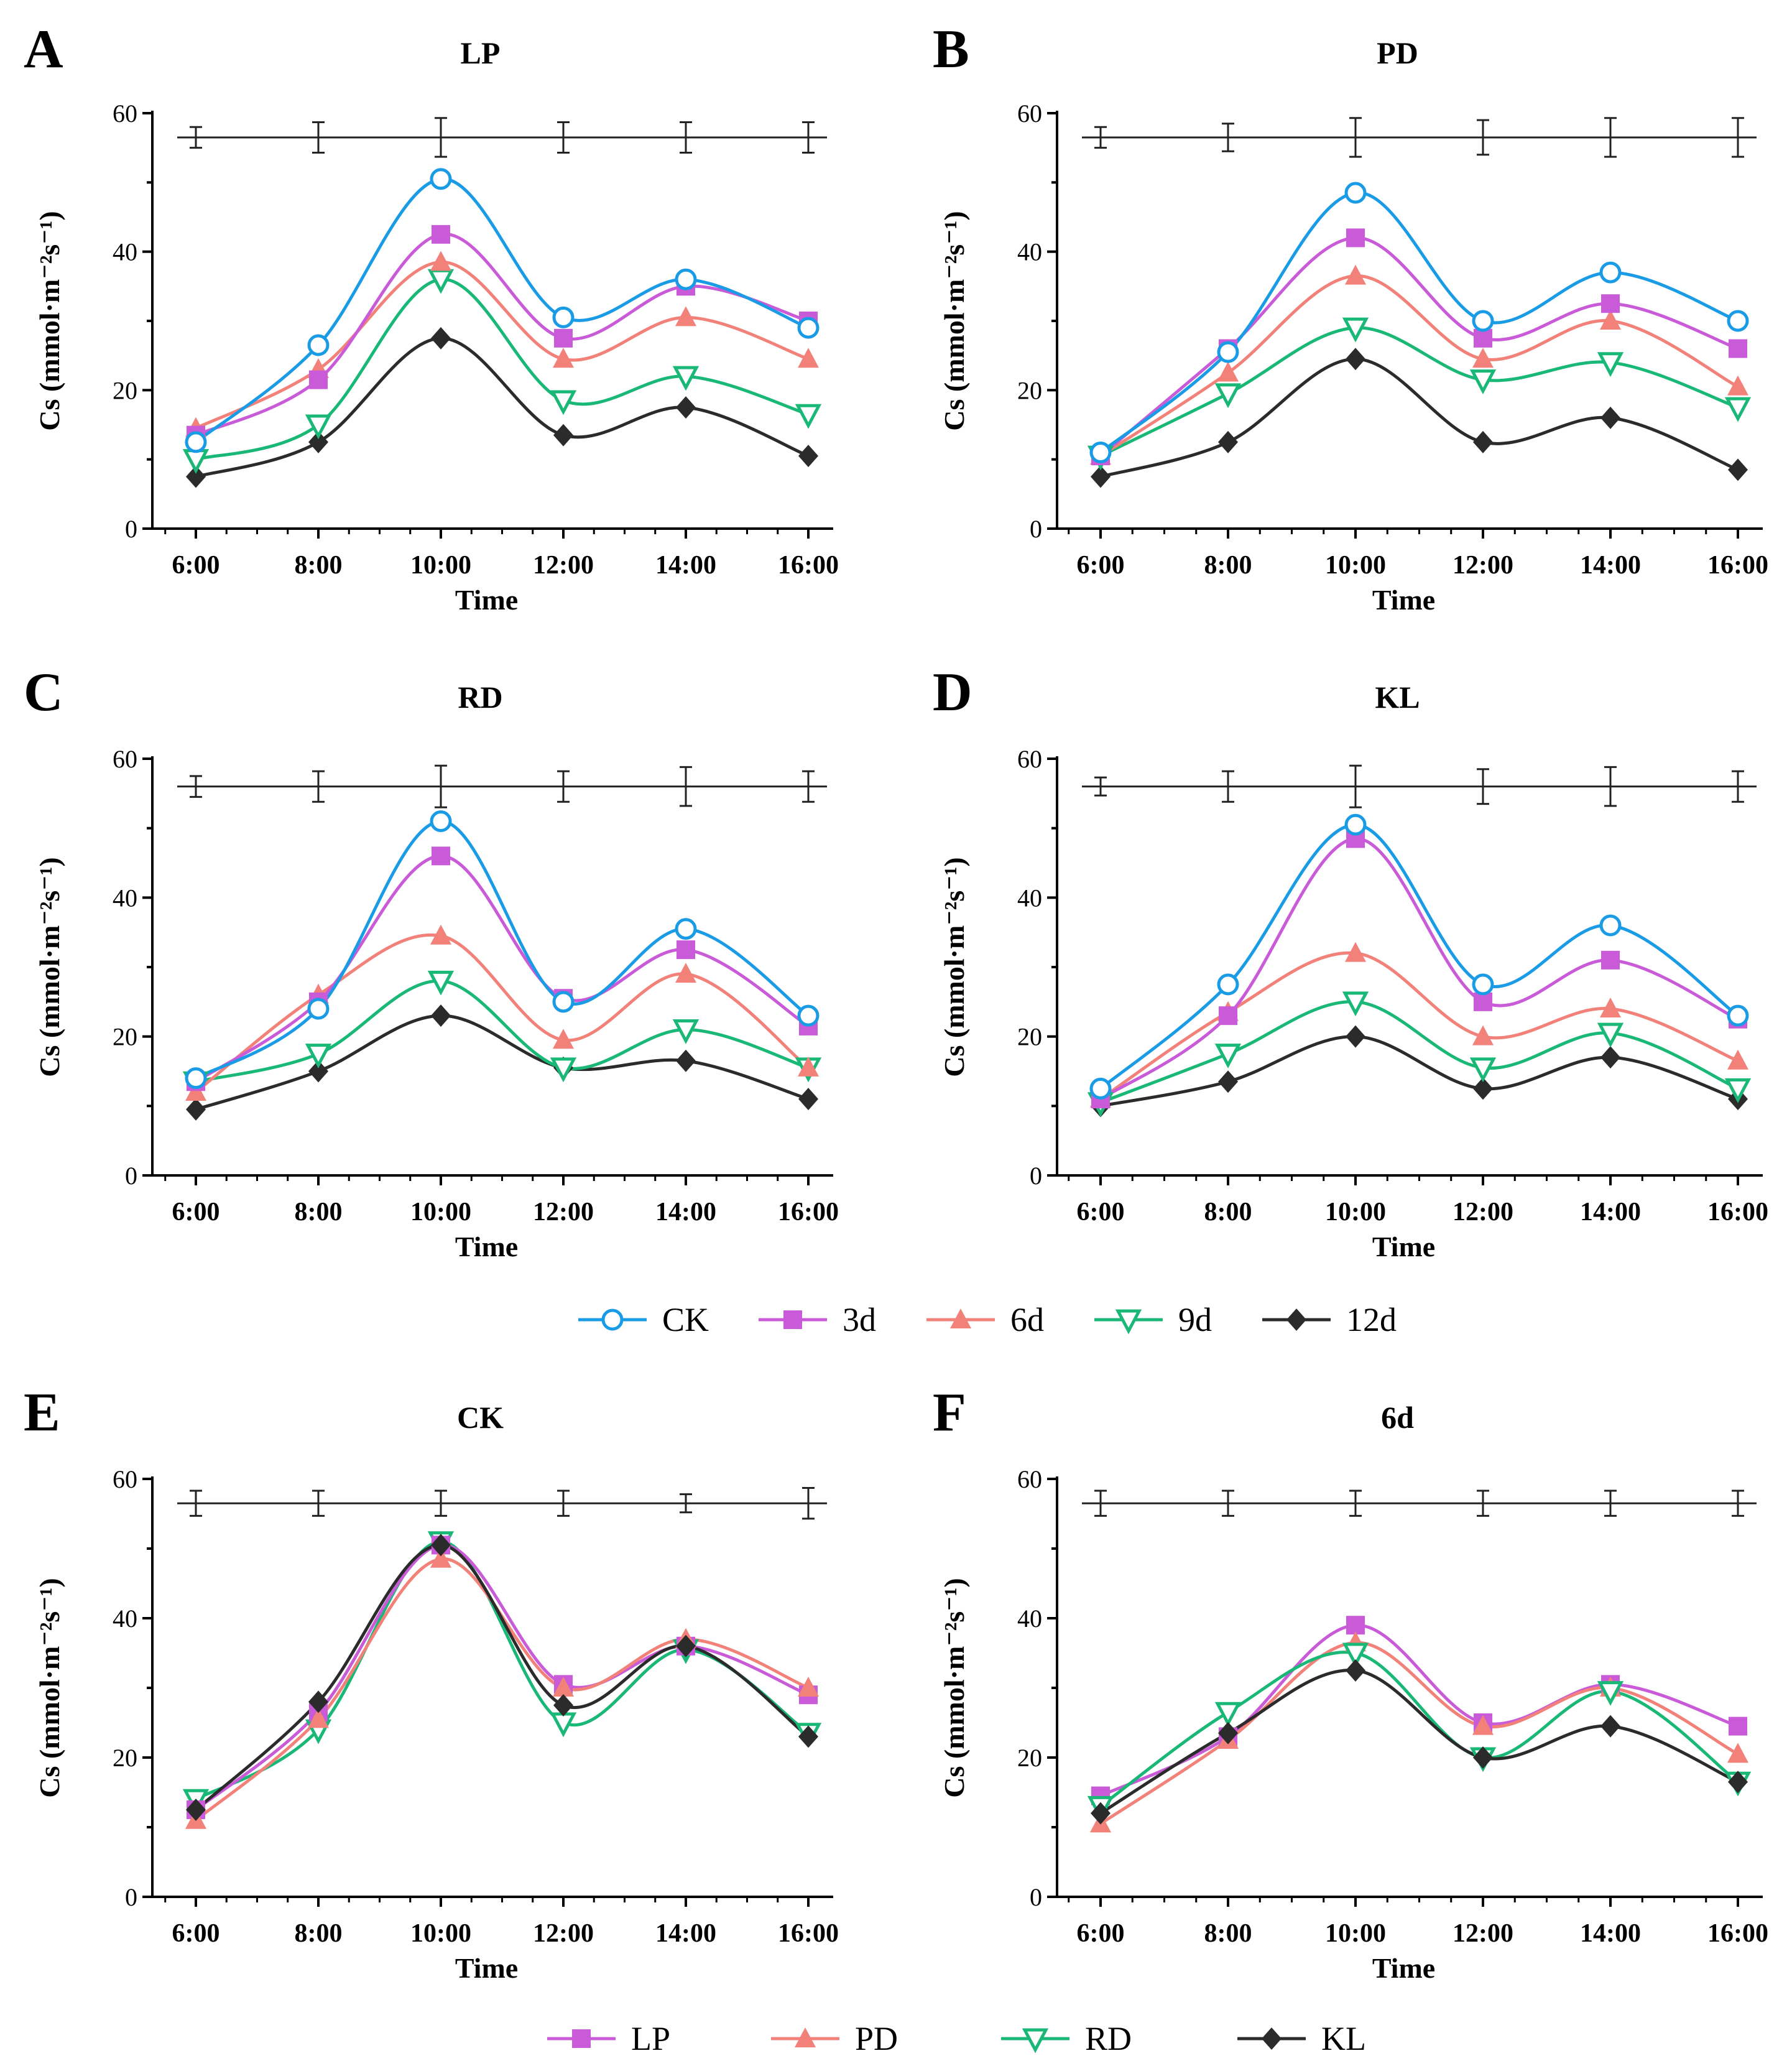  Describe the element at coordinates (876, 2038) in the screenshot. I see `legend-label: PD` at that location.